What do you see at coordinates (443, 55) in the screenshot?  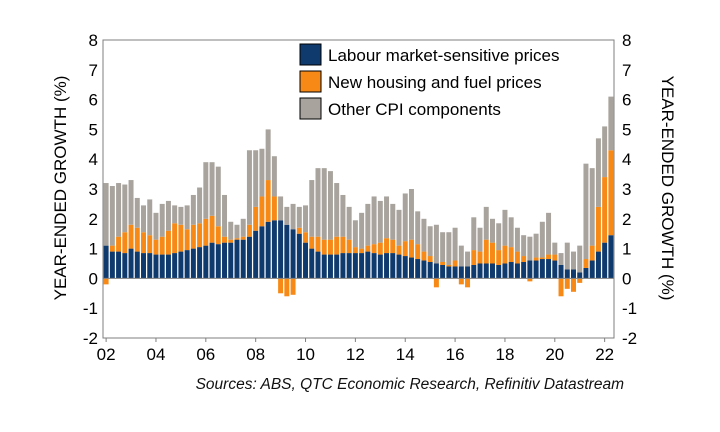 I see `legend-label-labour: Labour market-sensitive prices` at bounding box center [443, 55].